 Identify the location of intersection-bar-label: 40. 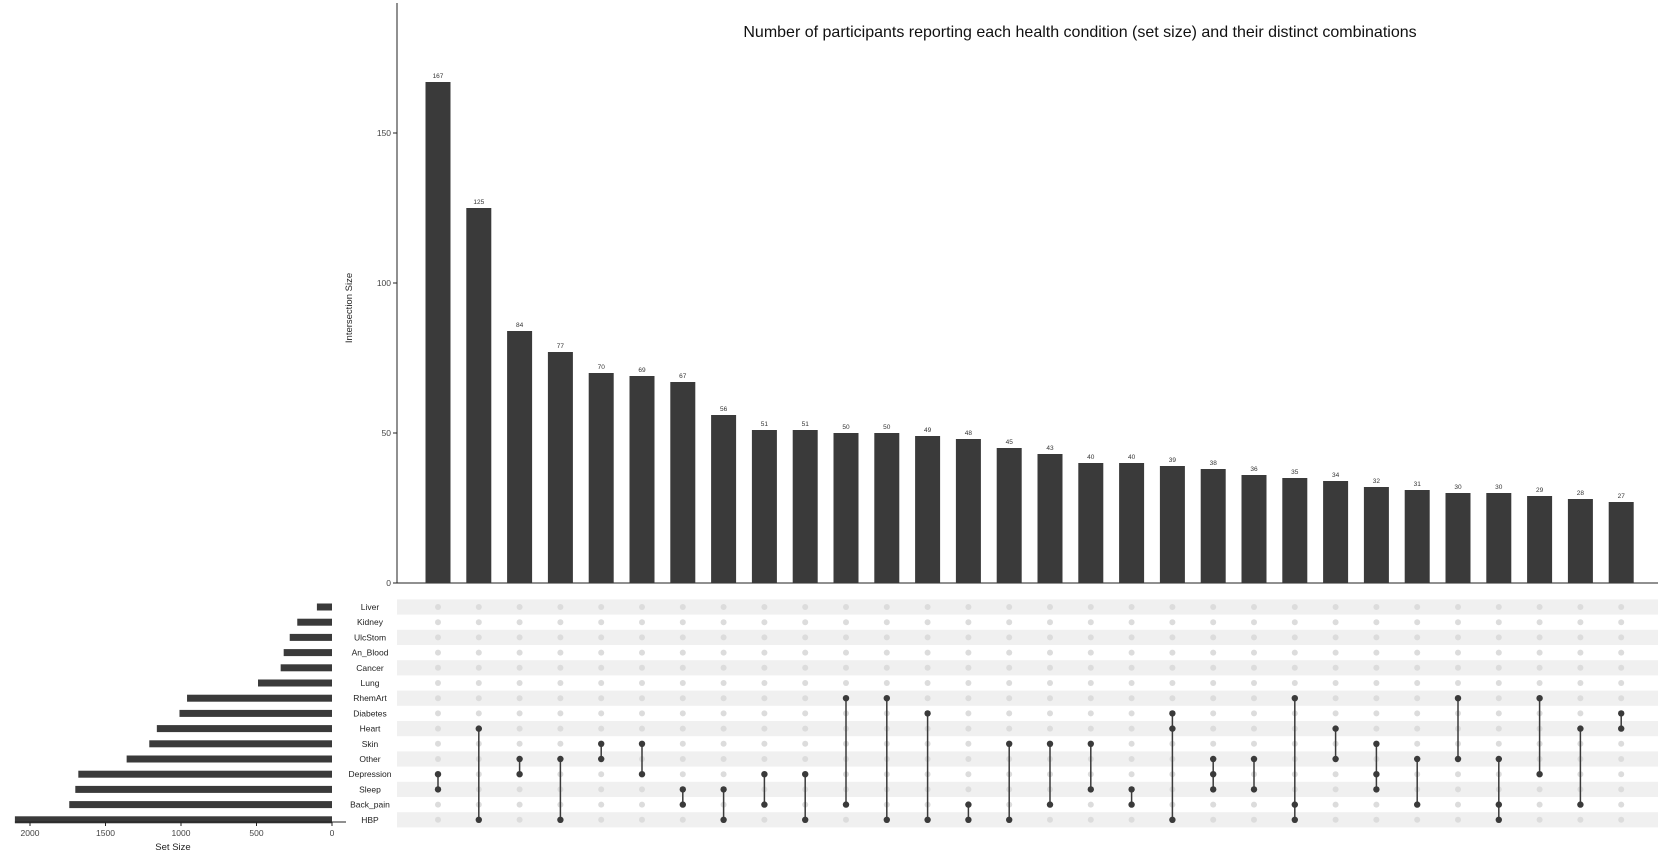
(1091, 457).